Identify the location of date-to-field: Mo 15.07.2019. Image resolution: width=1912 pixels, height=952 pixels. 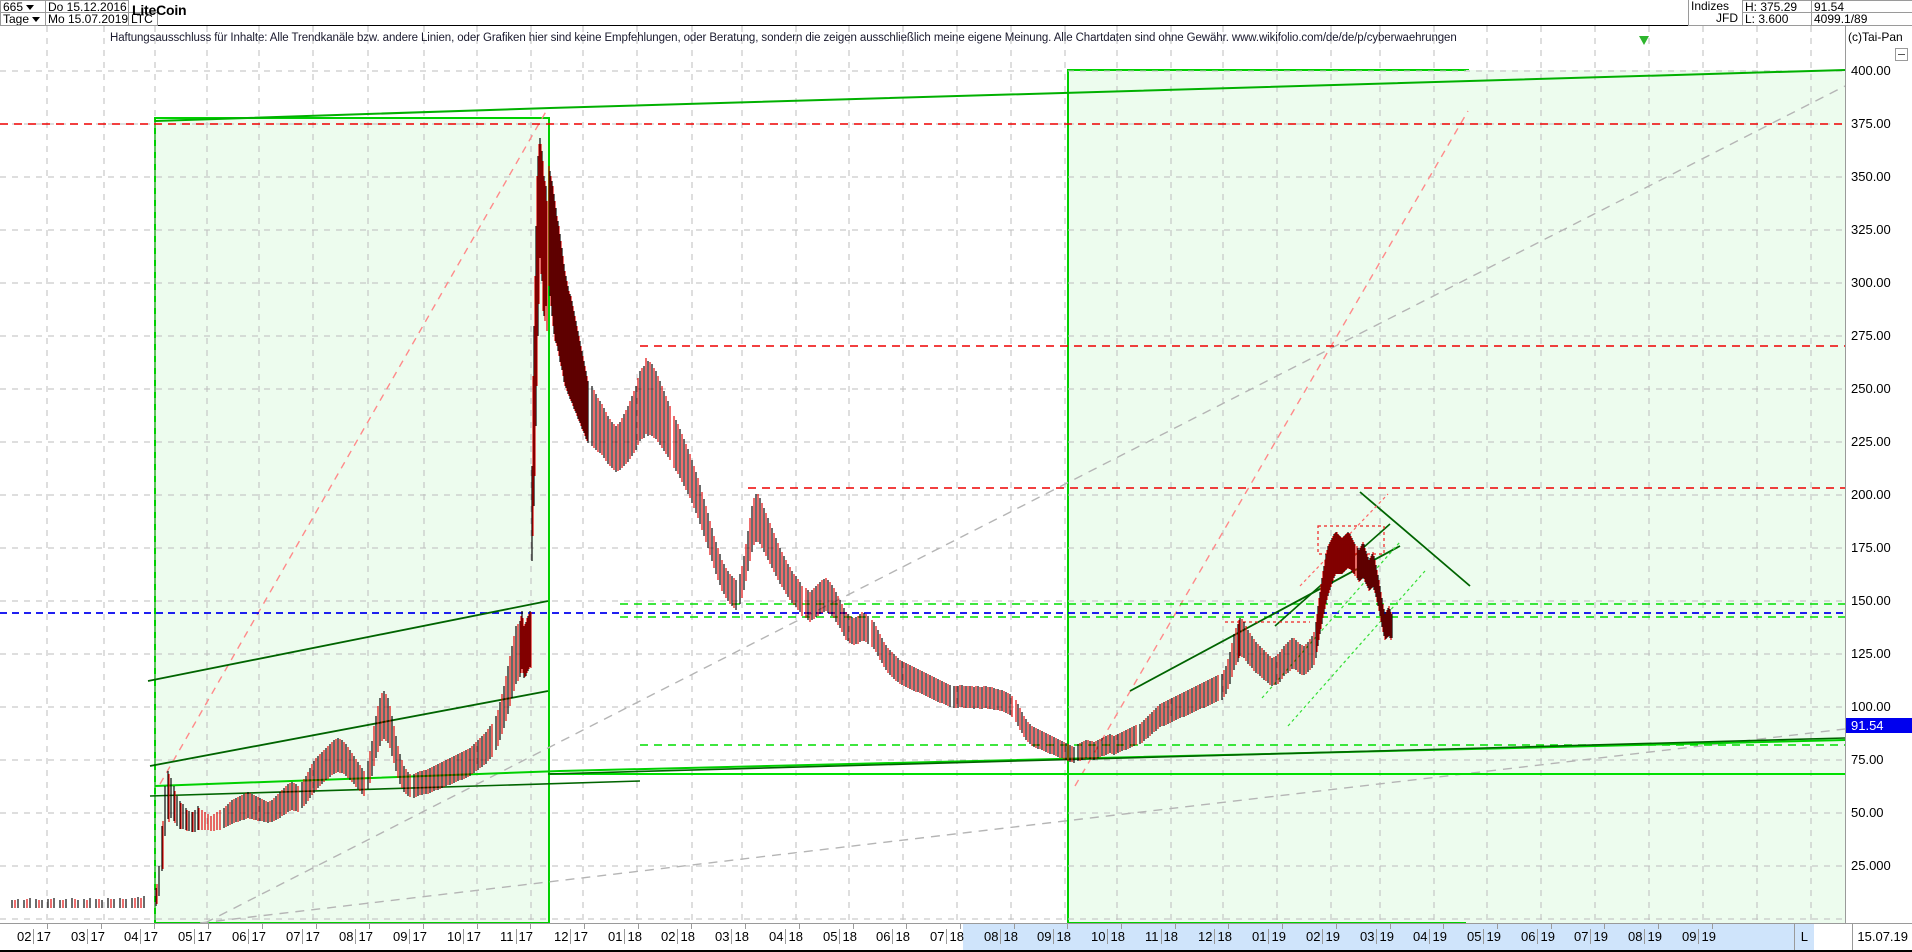
(87, 19).